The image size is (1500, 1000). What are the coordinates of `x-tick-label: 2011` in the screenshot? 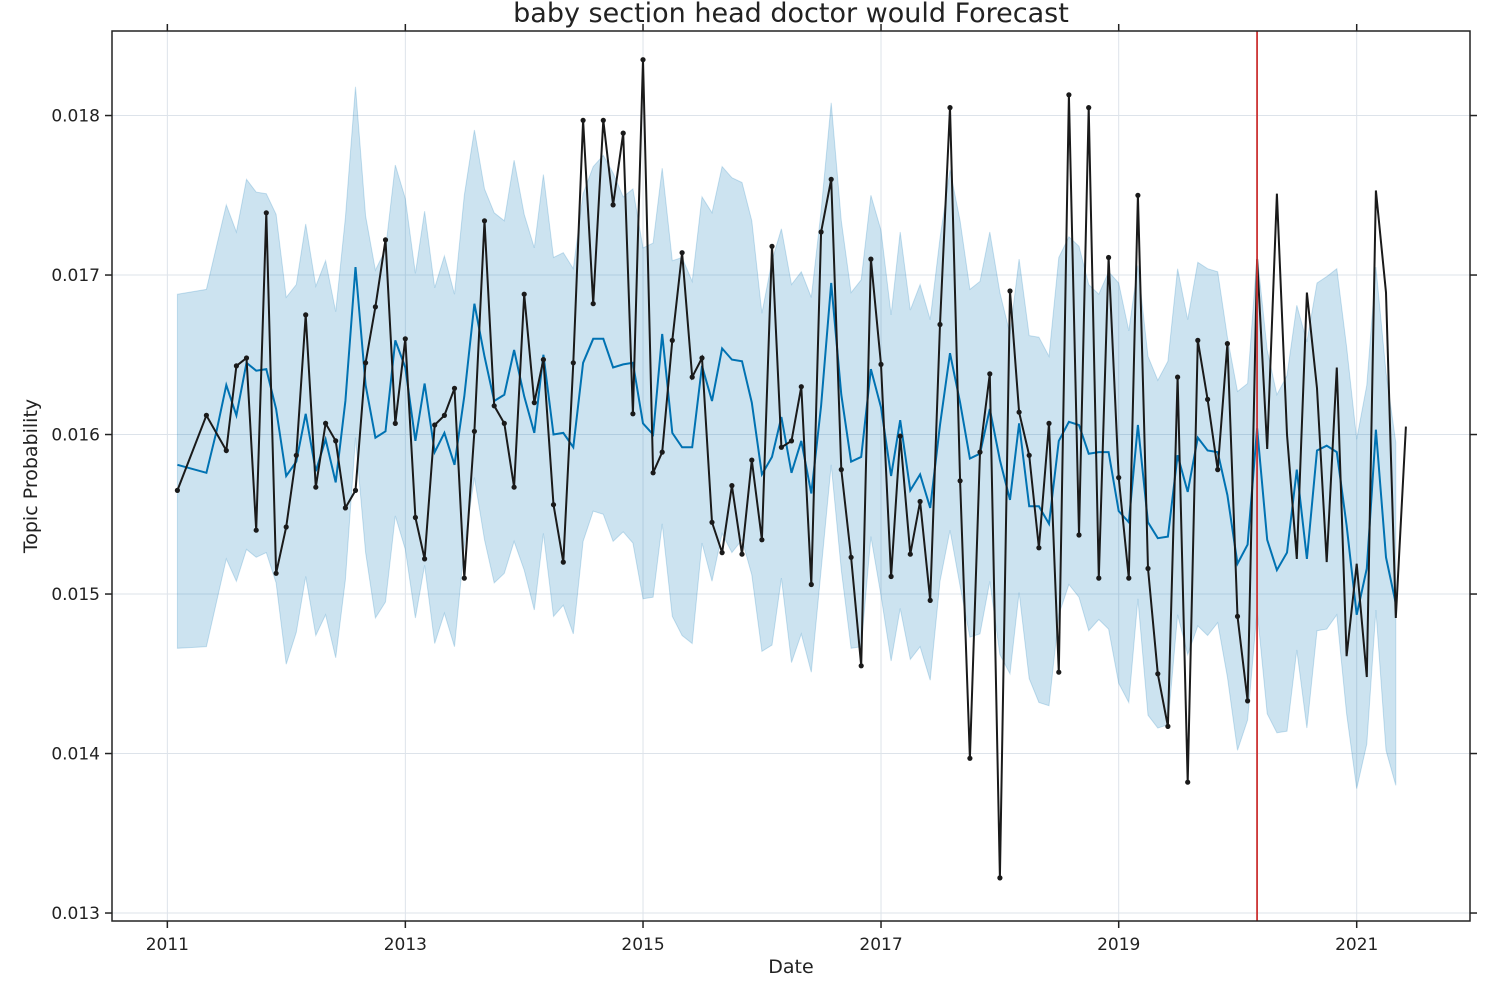 It's located at (167, 945).